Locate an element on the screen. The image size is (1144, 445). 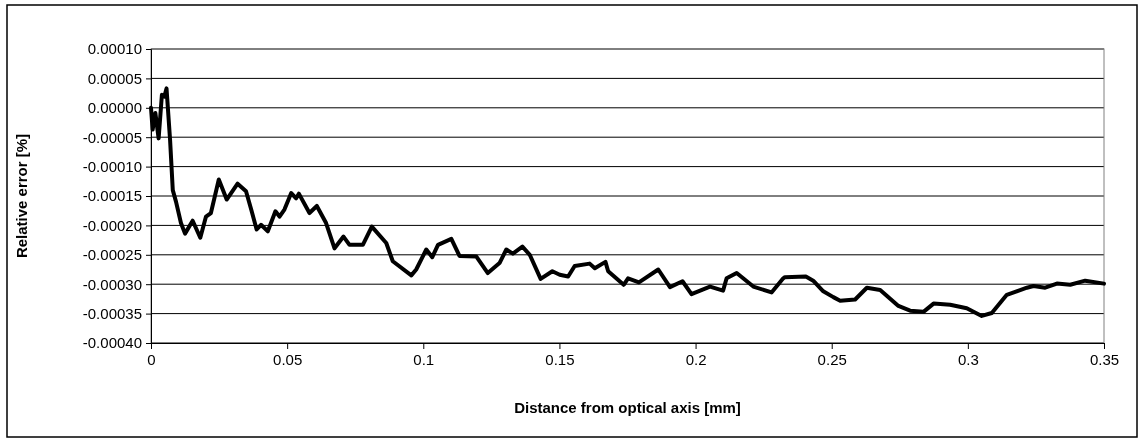
y-tick-label: -0.00010 is located at coordinates (112, 166).